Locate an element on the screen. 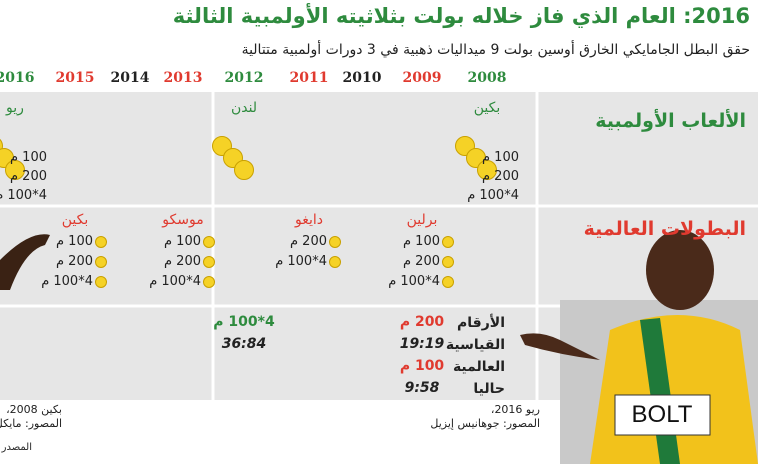 Image resolution: width=758 pixels, height=464 pixels. caption: المصور: مايكل كابيلر is located at coordinates (31, 423).